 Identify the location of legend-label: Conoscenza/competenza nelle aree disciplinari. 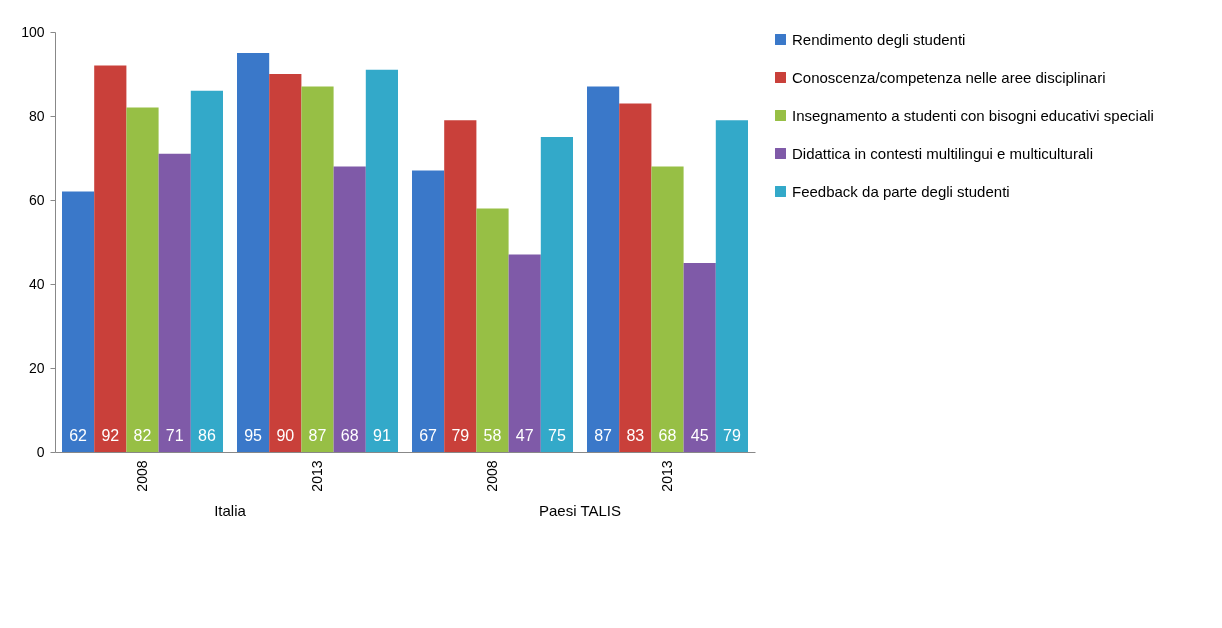
(949, 77).